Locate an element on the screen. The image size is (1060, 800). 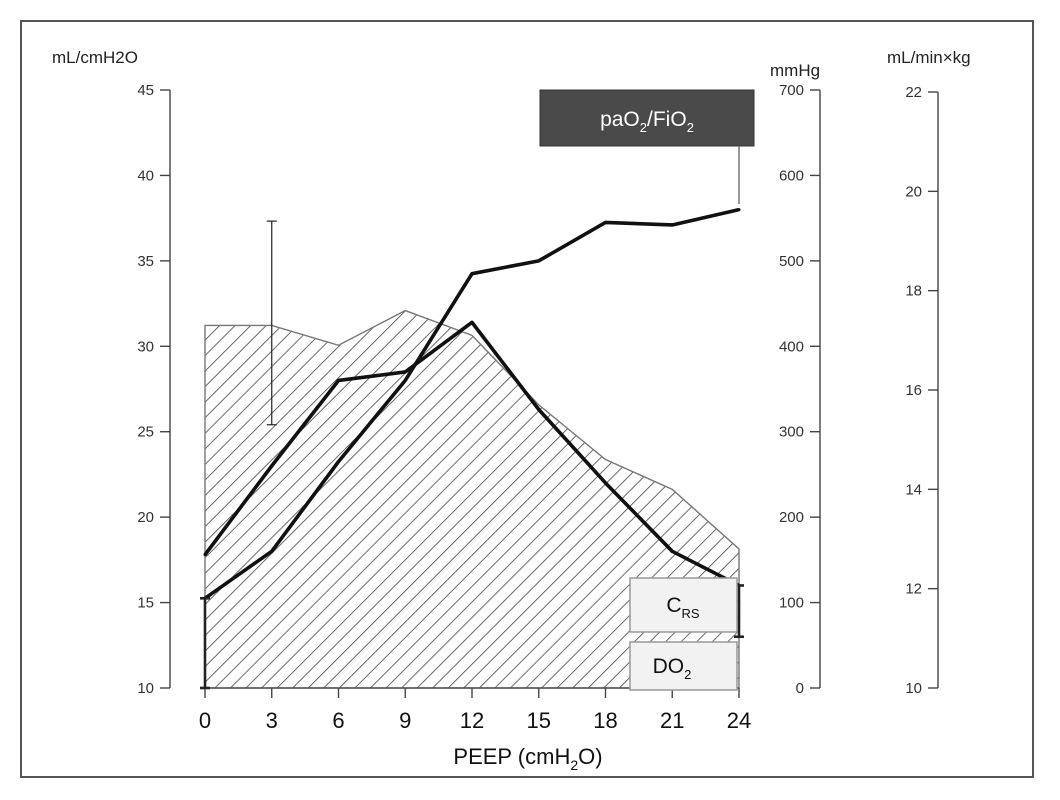
right-axis-tick-label: 12 is located at coordinates (913, 589).